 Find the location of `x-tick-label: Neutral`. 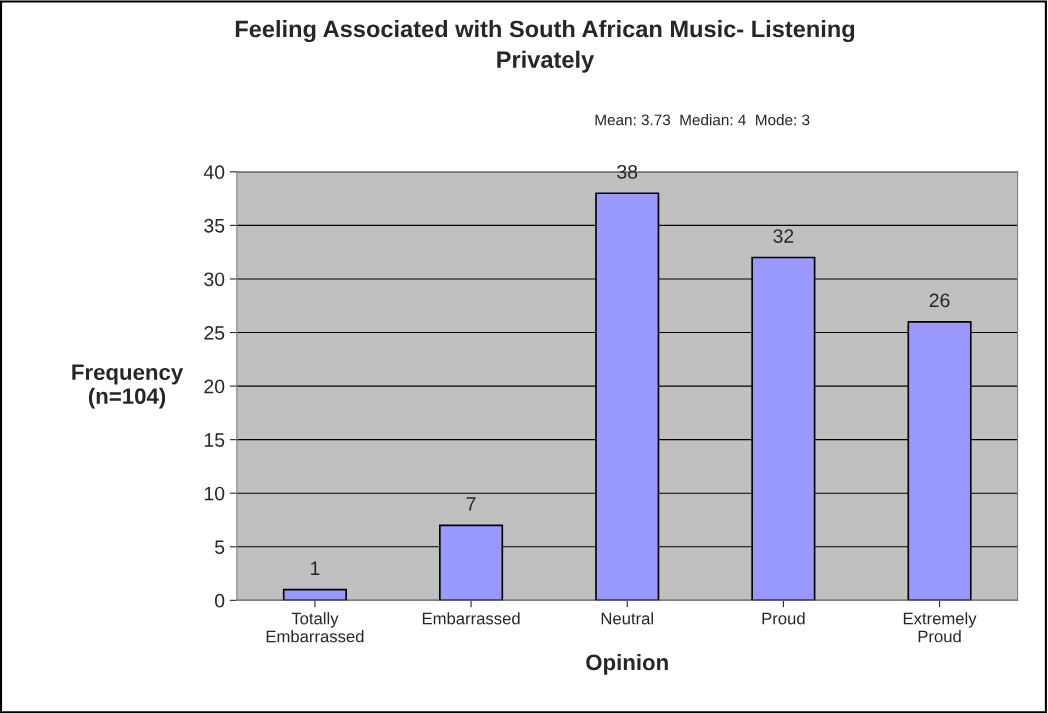

x-tick-label: Neutral is located at coordinates (627, 618).